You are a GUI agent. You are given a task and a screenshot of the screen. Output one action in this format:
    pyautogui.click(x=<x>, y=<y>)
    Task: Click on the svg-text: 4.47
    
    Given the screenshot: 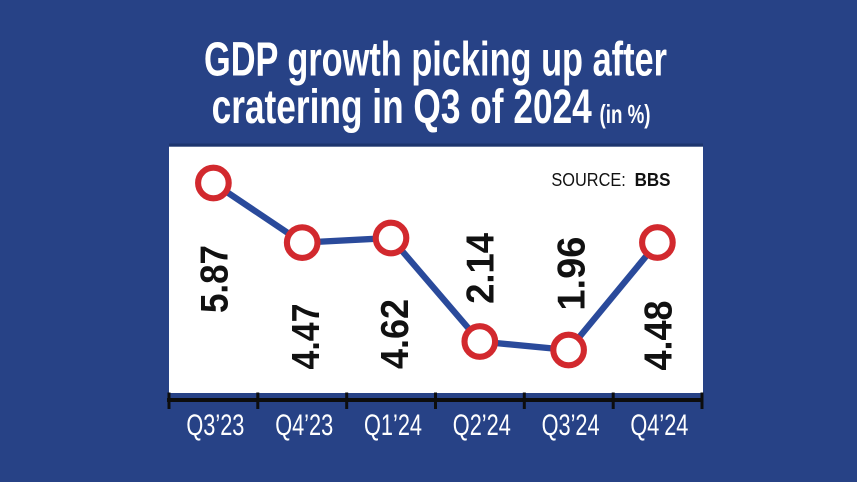 What is the action you would take?
    pyautogui.click(x=306, y=337)
    